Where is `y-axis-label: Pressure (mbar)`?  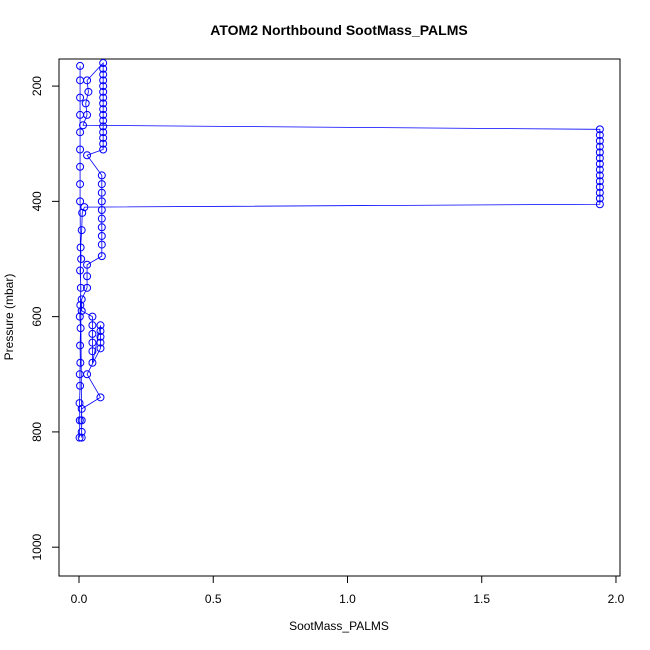 y-axis-label: Pressure (mbar) is located at coordinates (9, 317).